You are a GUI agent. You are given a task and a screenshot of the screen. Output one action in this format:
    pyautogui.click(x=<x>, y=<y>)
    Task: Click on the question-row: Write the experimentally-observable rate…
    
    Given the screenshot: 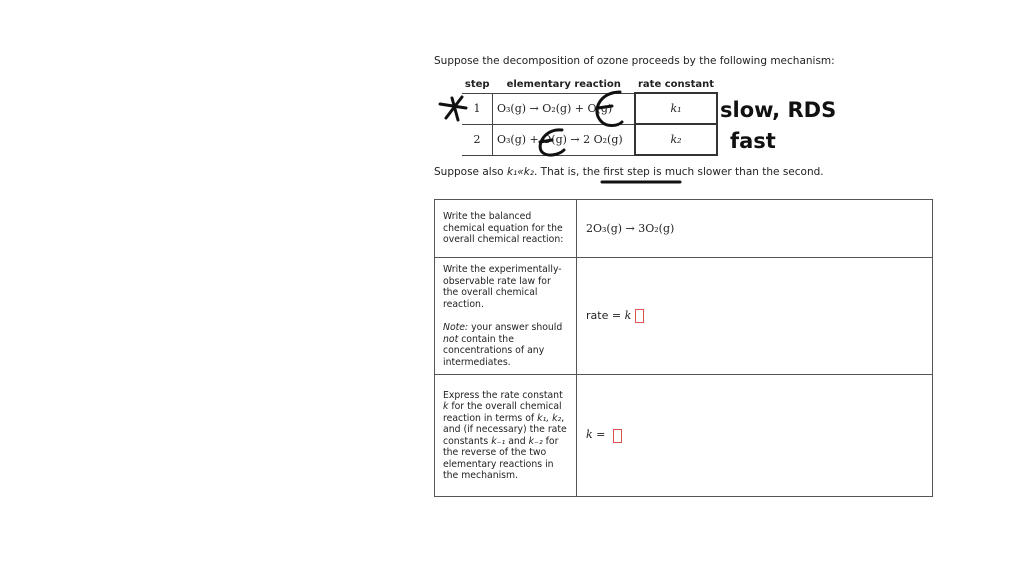 What is the action you would take?
    pyautogui.click(x=683, y=316)
    